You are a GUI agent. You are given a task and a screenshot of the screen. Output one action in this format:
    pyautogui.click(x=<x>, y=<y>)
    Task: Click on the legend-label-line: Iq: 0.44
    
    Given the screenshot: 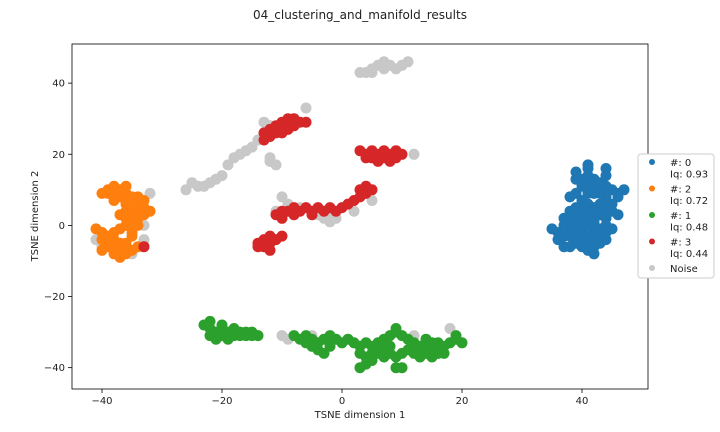 What is the action you would take?
    pyautogui.click(x=689, y=254)
    